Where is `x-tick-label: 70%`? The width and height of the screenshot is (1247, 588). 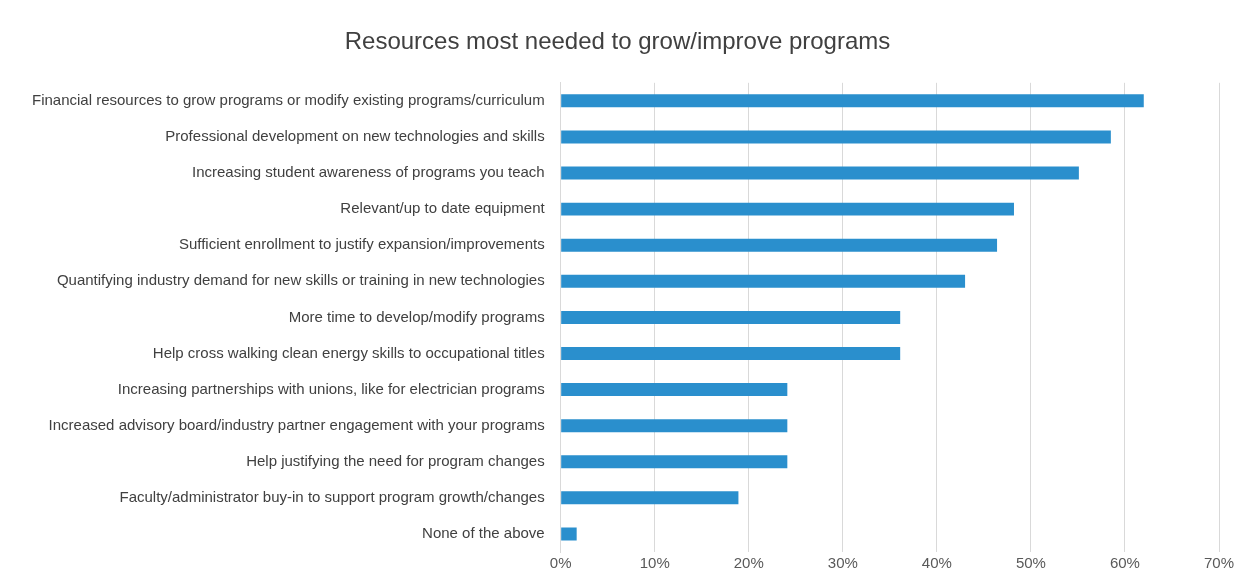
x-tick-label: 70% is located at coordinates (1219, 563).